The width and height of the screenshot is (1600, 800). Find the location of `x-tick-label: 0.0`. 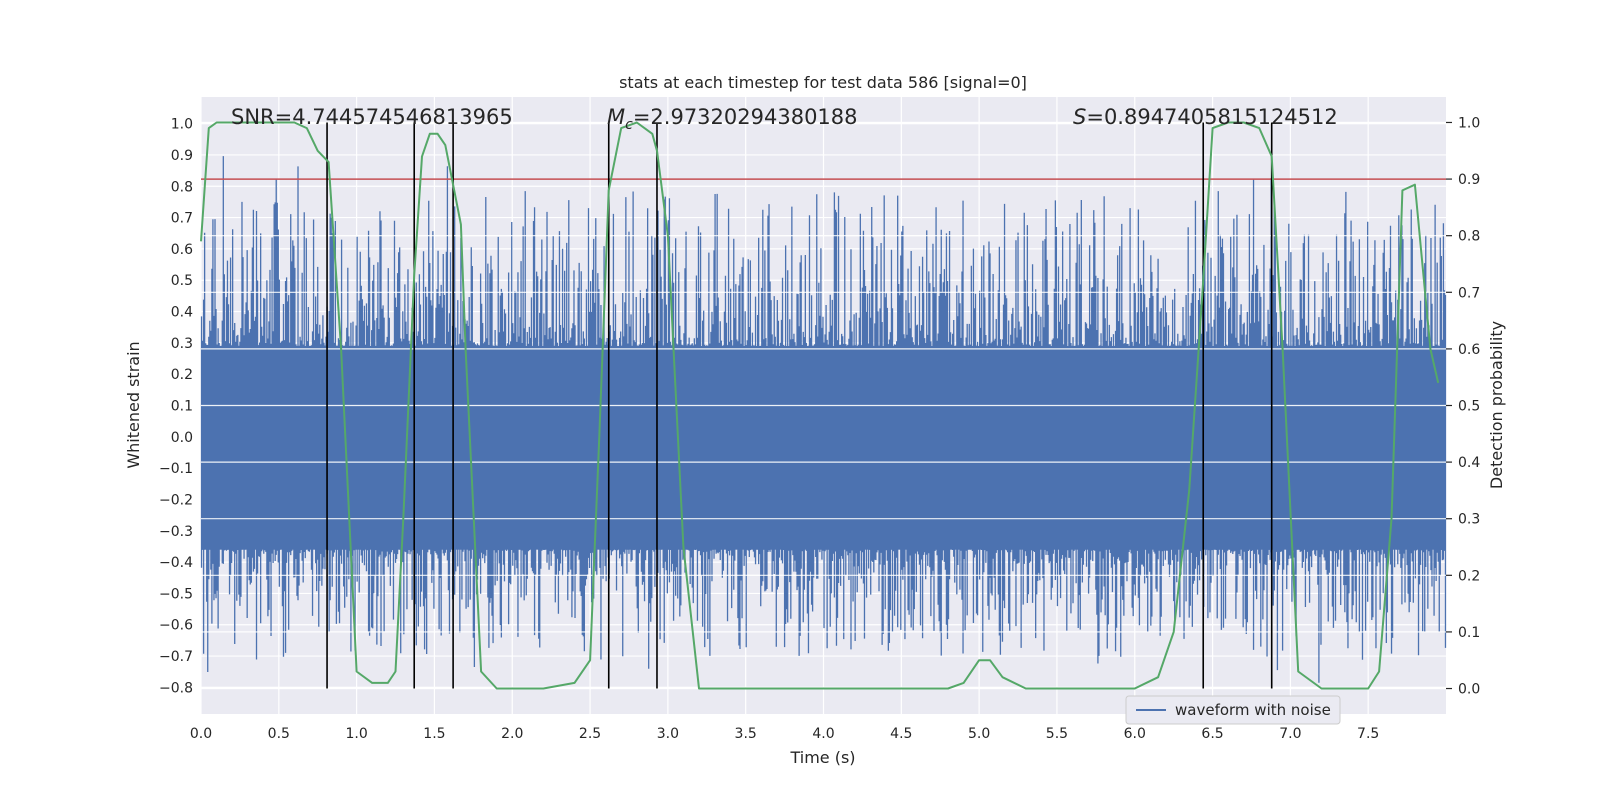

x-tick-label: 0.0 is located at coordinates (201, 734).